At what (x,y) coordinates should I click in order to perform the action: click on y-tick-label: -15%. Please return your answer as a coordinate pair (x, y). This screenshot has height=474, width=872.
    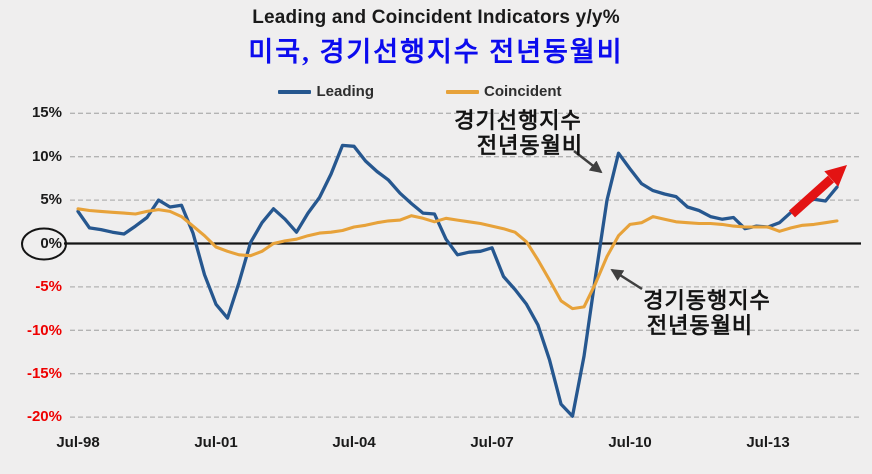
    Looking at the image, I should click on (44, 373).